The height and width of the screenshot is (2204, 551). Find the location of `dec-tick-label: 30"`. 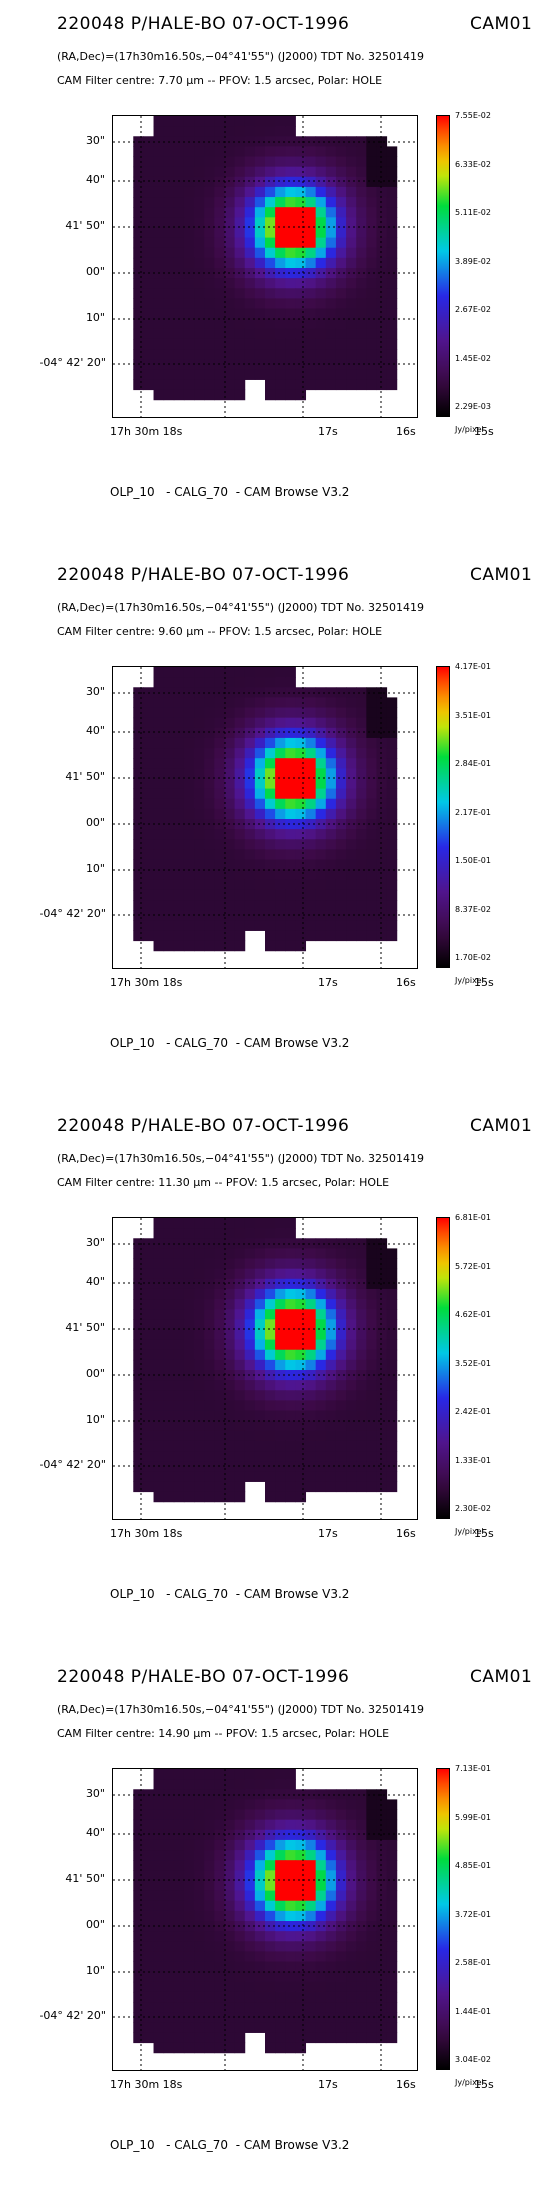

dec-tick-label: 30" is located at coordinates (95, 1242).